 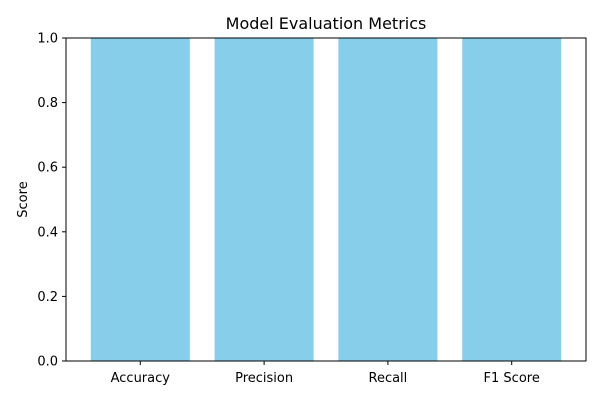 I want to click on y-tick-label: 1.0, so click(x=47, y=39).